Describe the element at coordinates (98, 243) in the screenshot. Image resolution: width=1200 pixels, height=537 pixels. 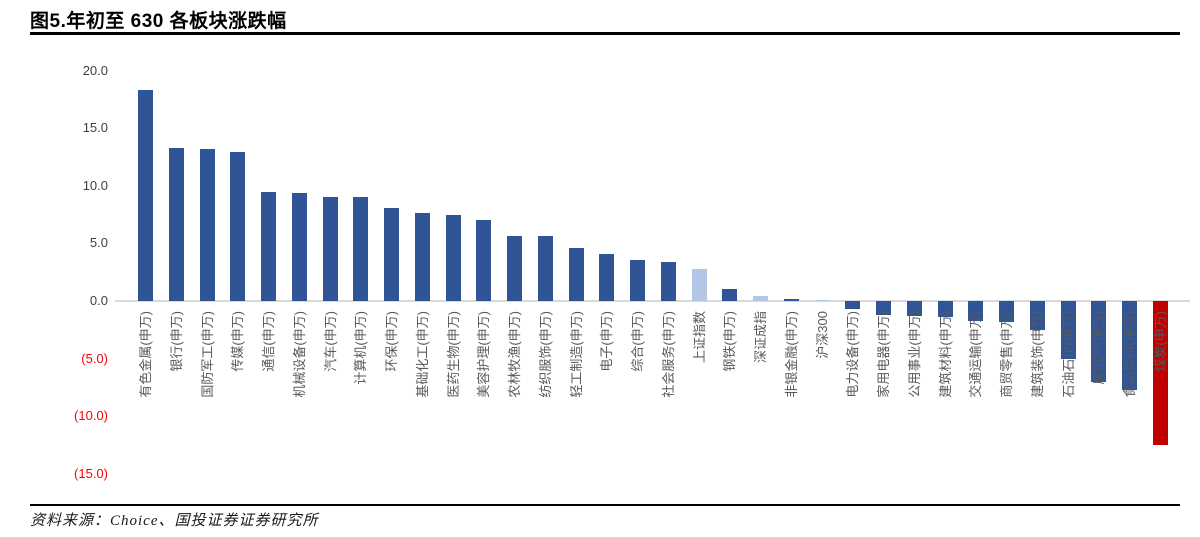
I see `y-axis-tick-label: 5.0` at that location.